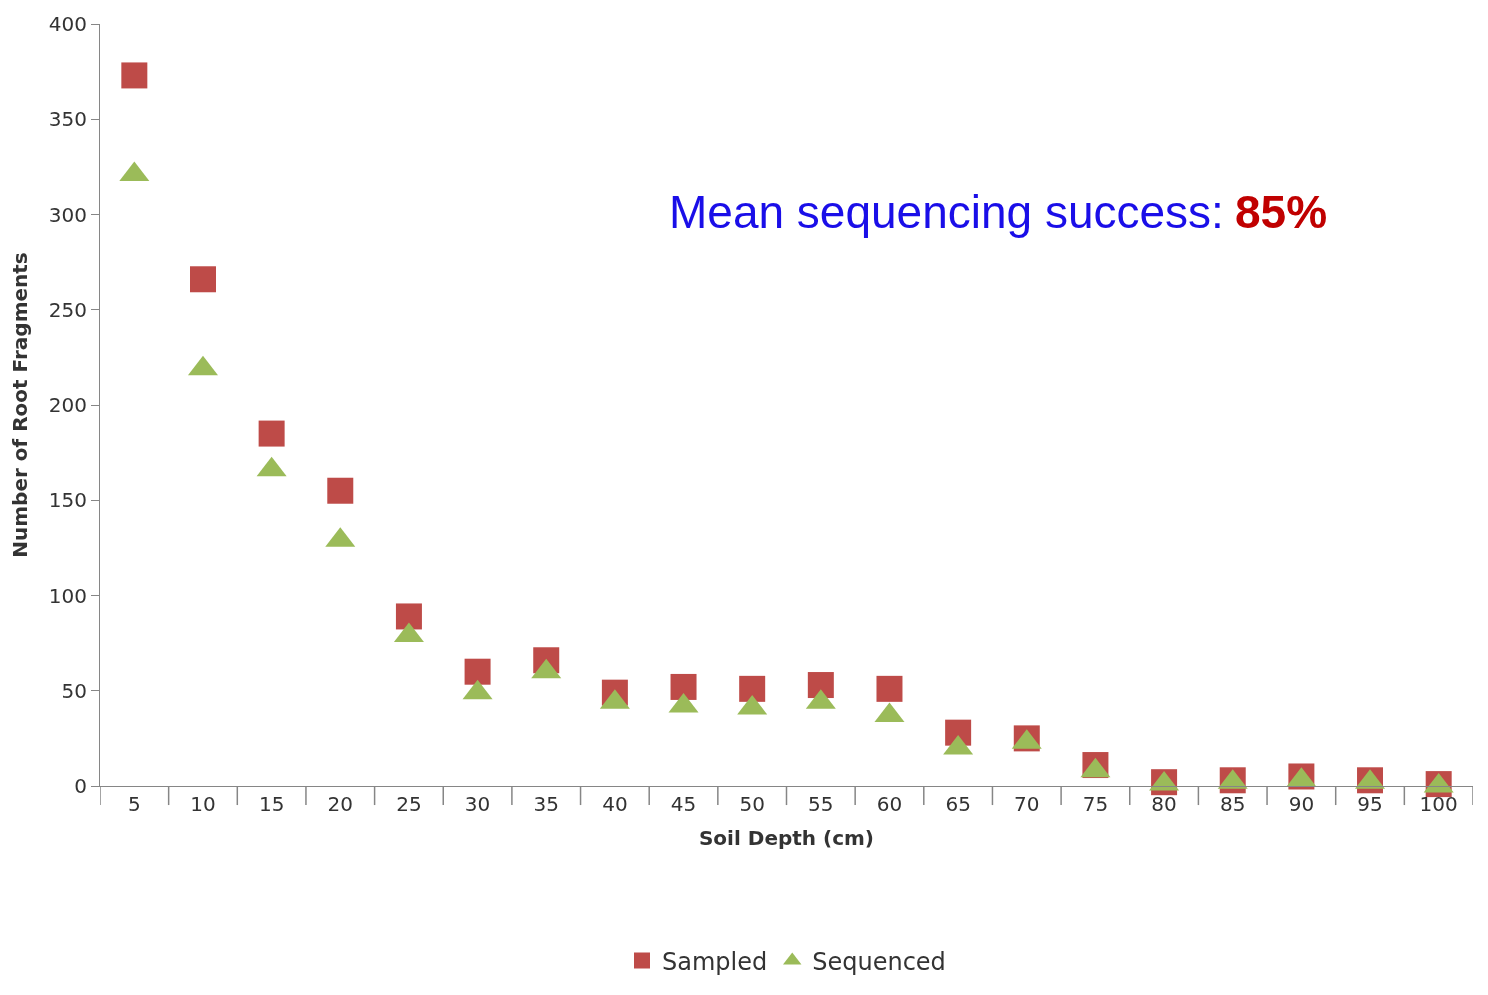  What do you see at coordinates (1281, 212) in the screenshot?
I see `annotation: 85%` at bounding box center [1281, 212].